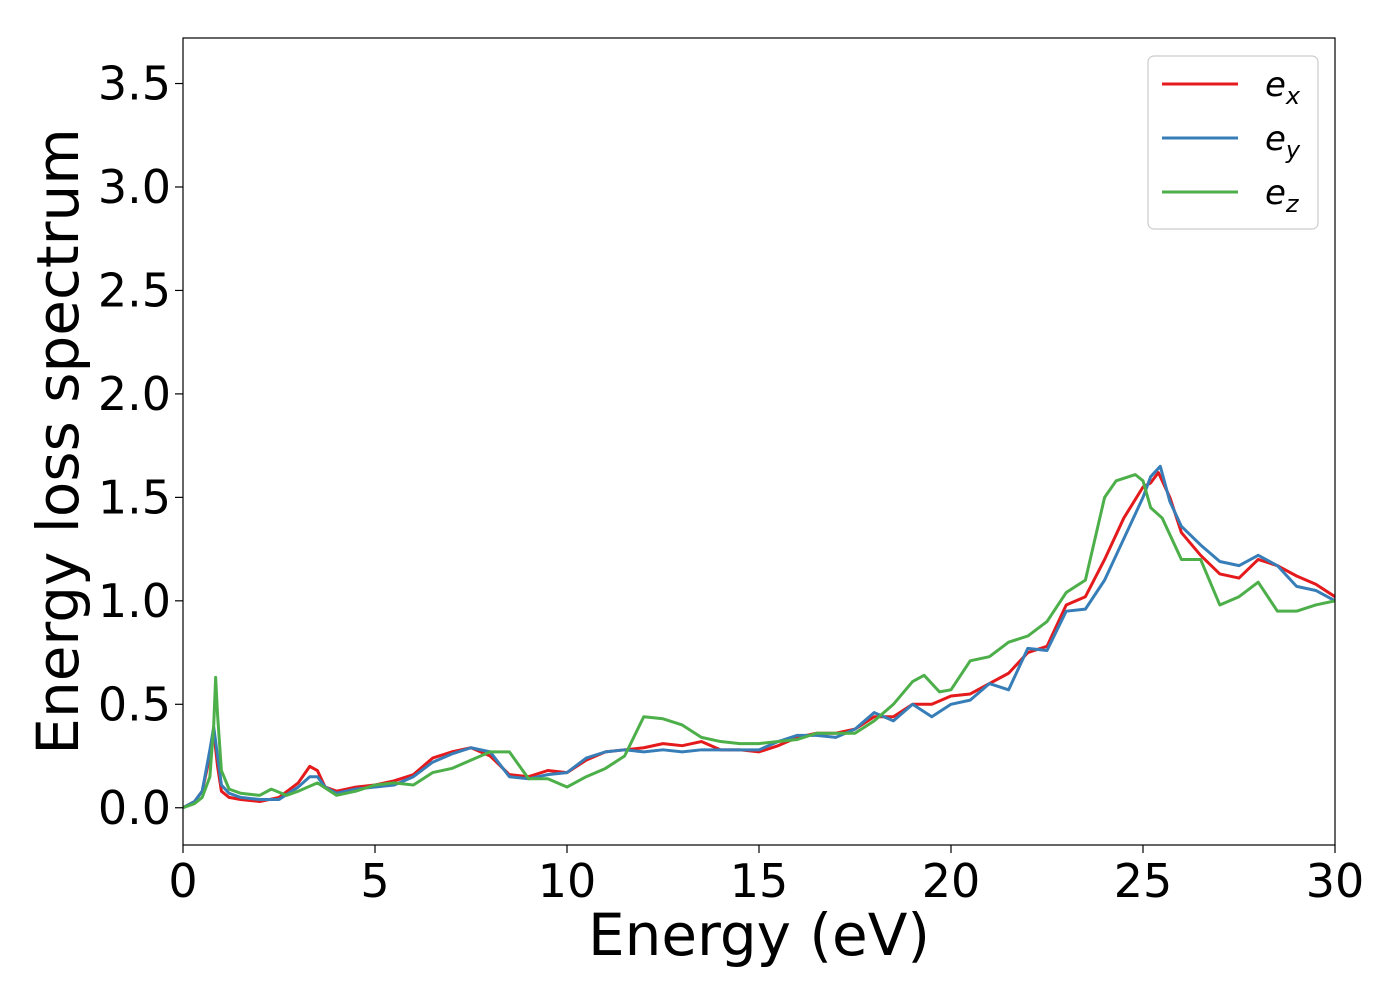  Describe the element at coordinates (134, 497) in the screenshot. I see `y-tick-label: 1.5` at that location.